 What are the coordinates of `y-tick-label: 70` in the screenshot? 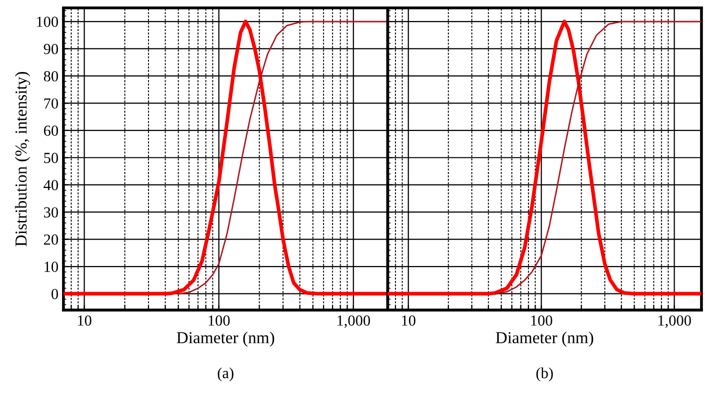 It's located at (51, 103).